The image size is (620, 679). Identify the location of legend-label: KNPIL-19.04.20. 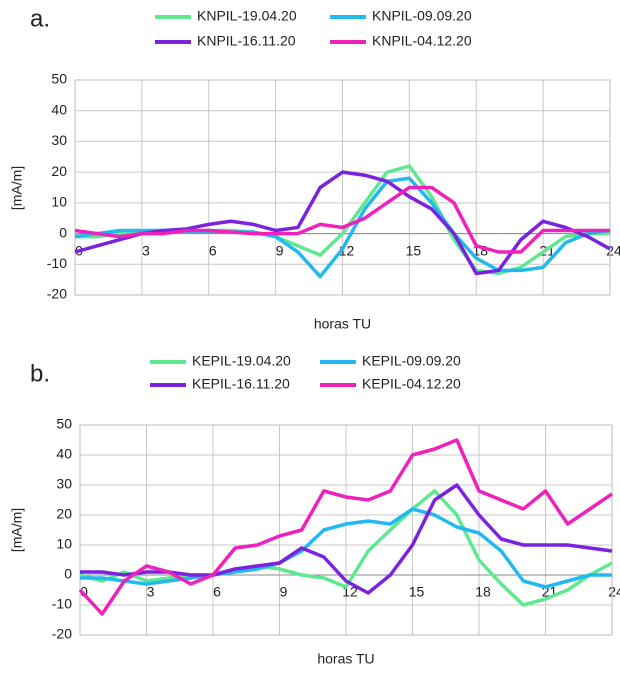
(247, 16).